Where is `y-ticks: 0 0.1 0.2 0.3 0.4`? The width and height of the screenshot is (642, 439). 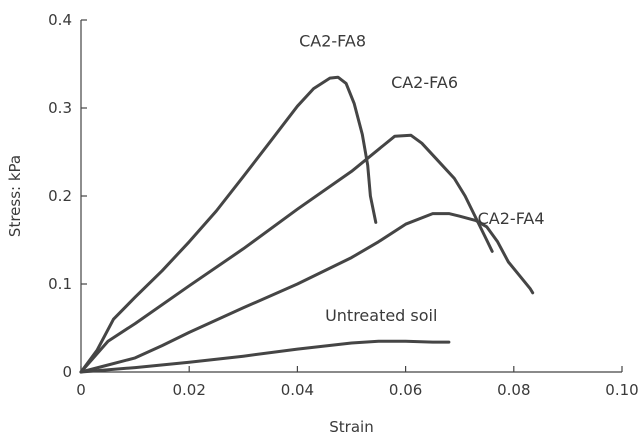 y-ticks: 0 0.1 0.2 0.3 0.4 is located at coordinates (67, 196).